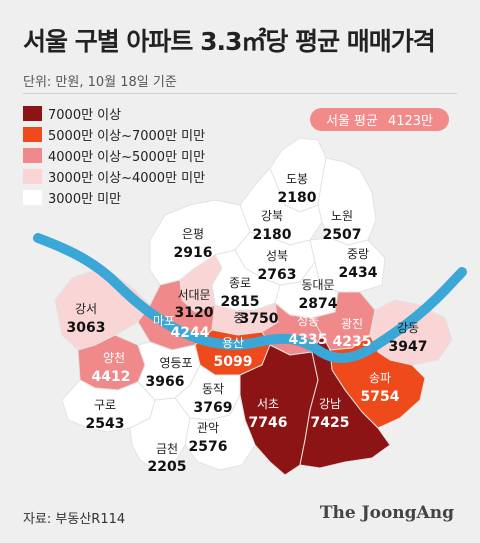  What do you see at coordinates (352, 342) in the screenshot?
I see `district-value-gwangjin: 4235` at bounding box center [352, 342].